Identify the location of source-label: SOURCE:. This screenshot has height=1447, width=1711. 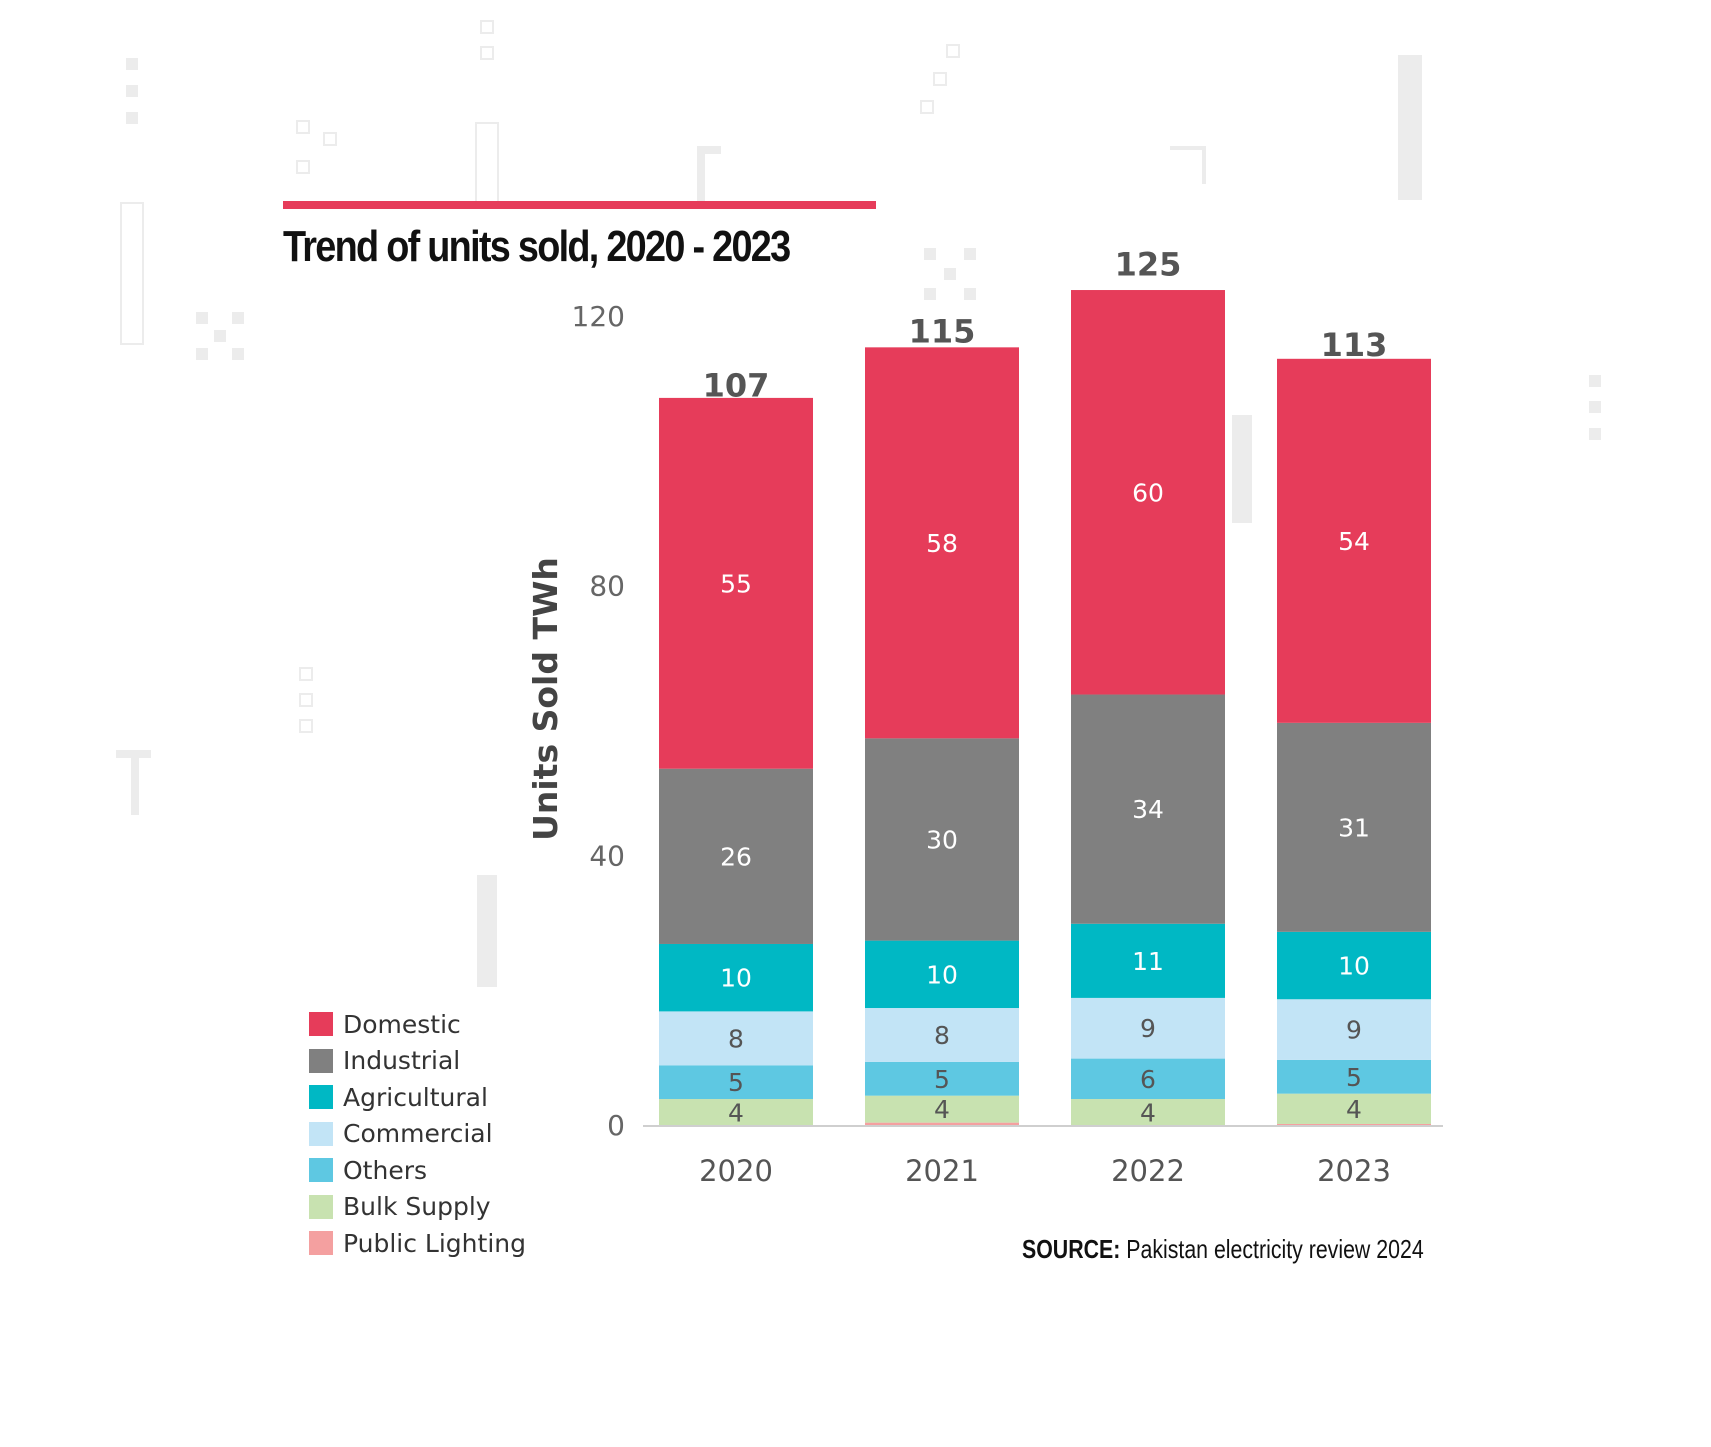
(1071, 1249).